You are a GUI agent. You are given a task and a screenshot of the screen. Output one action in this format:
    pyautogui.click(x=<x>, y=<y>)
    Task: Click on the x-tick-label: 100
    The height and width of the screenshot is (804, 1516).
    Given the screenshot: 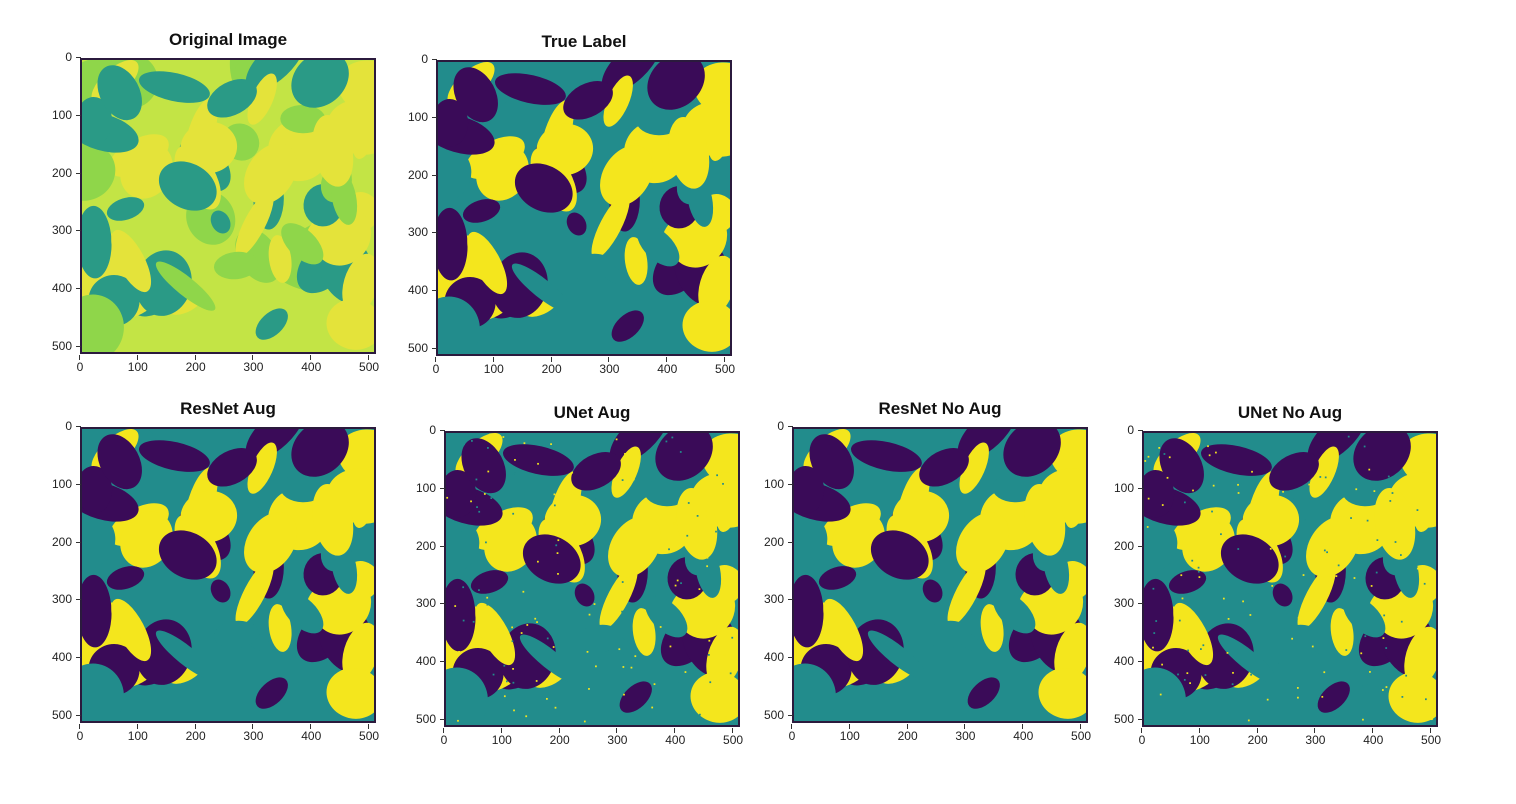 What is the action you would take?
    pyautogui.click(x=494, y=366)
    